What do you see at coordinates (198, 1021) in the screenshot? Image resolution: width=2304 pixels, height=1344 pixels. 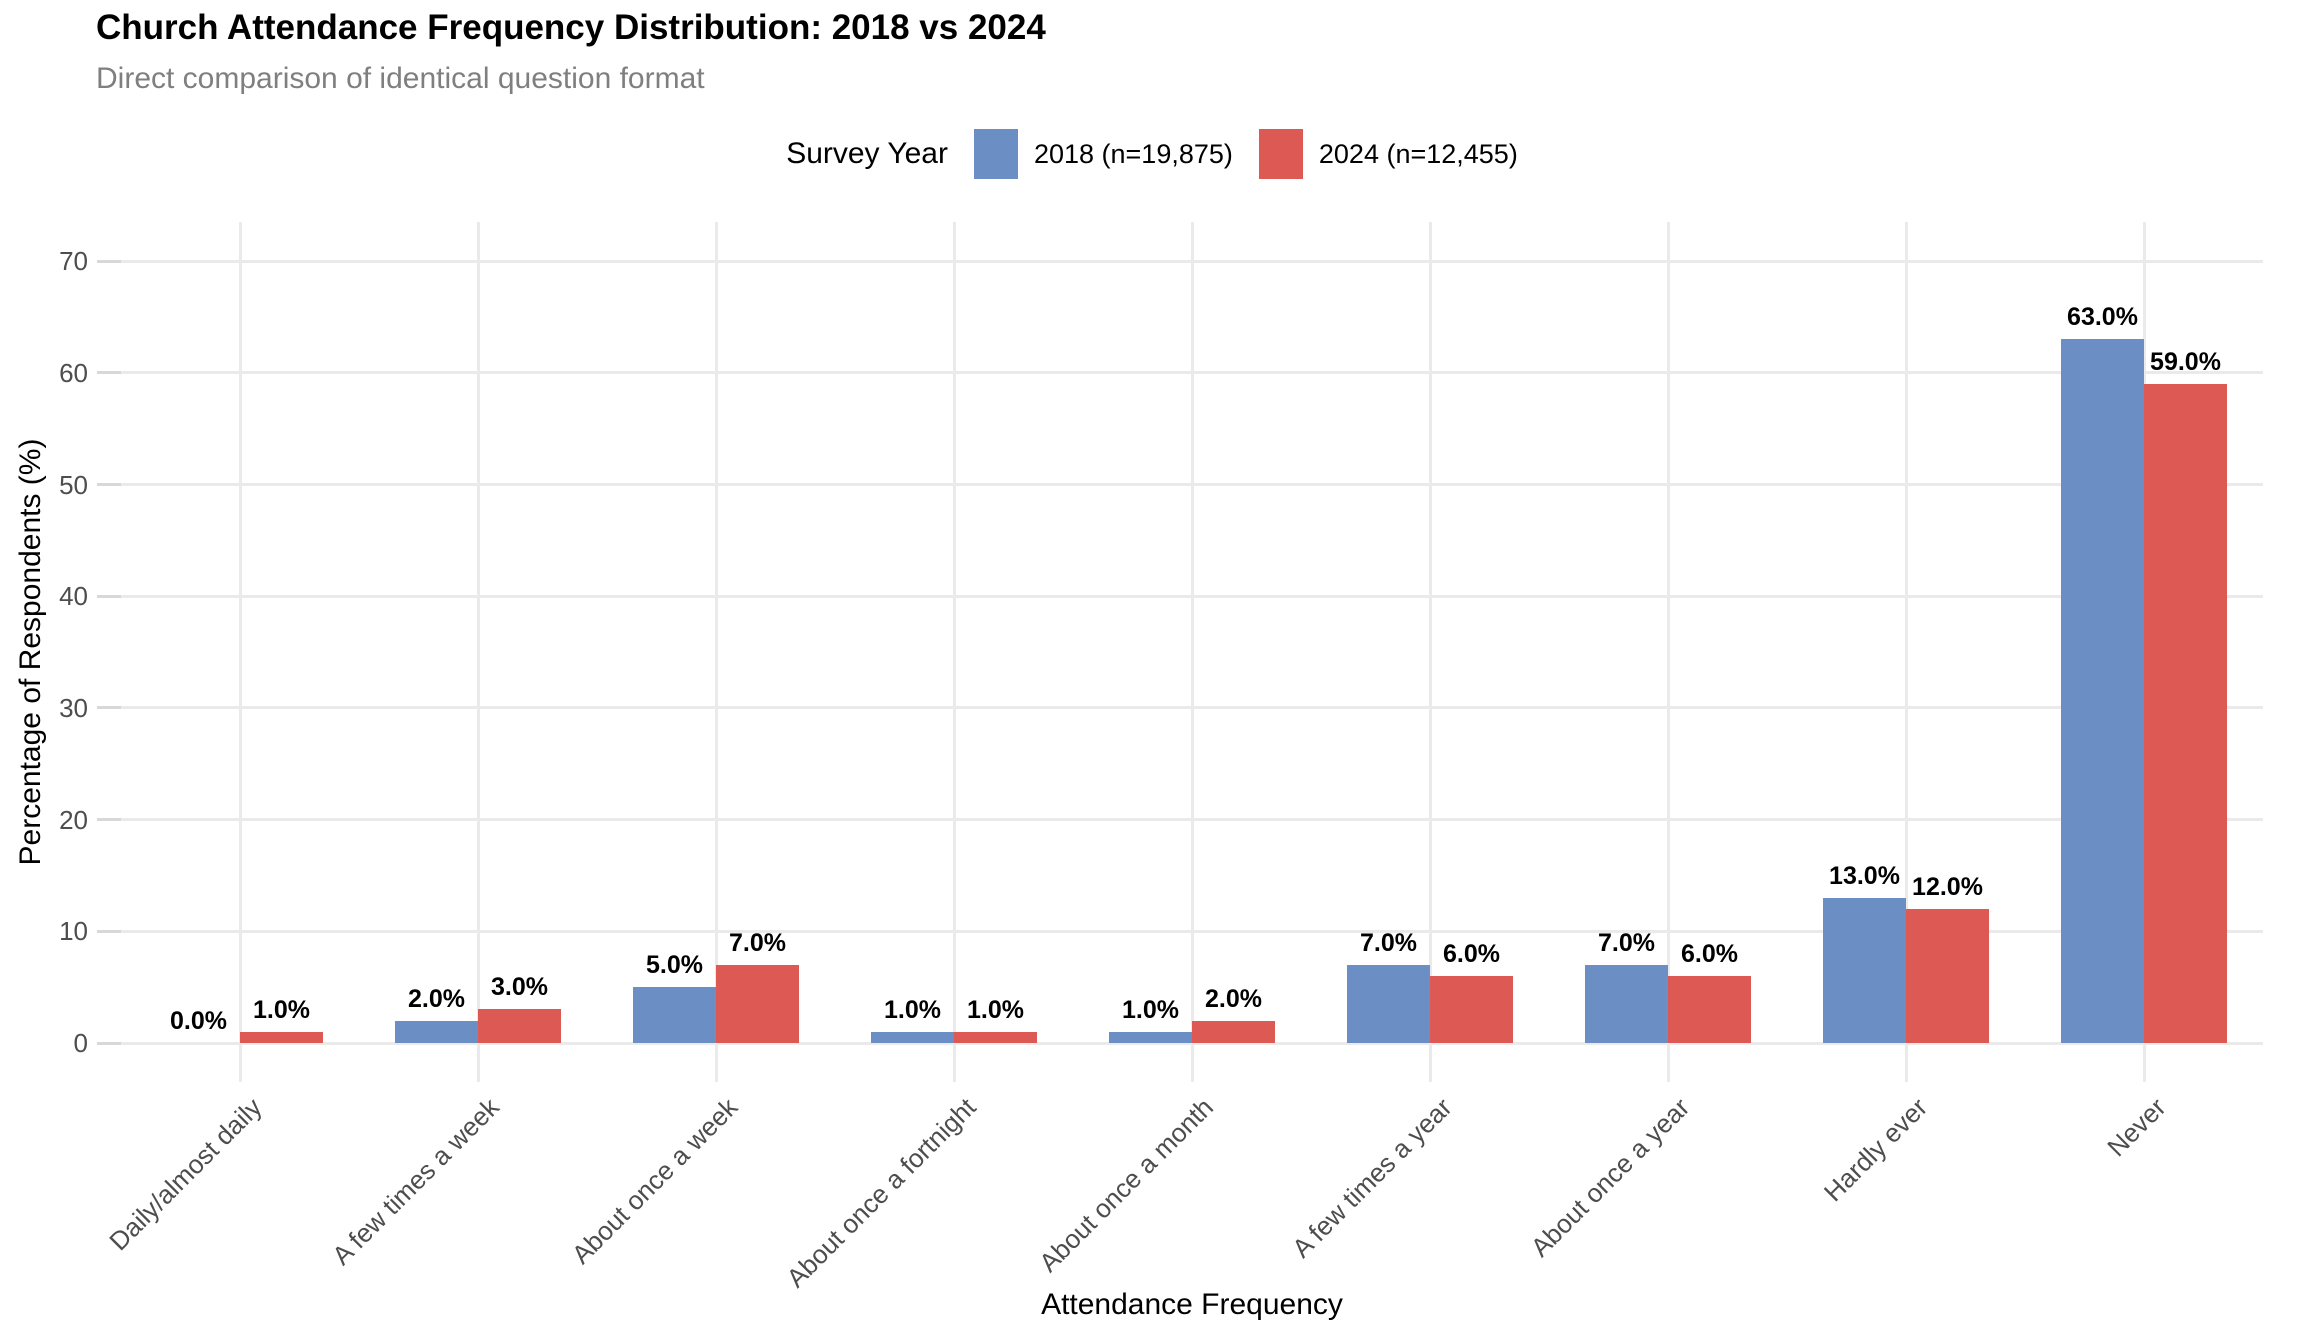 I see `bar-value-label: 0.0%` at bounding box center [198, 1021].